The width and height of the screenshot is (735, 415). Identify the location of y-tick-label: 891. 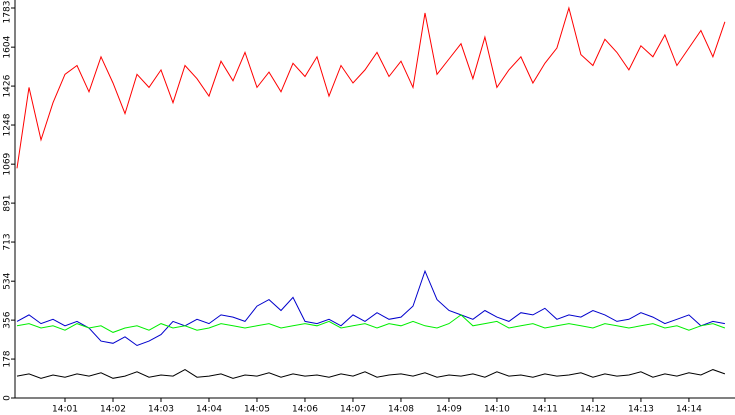
(8, 203).